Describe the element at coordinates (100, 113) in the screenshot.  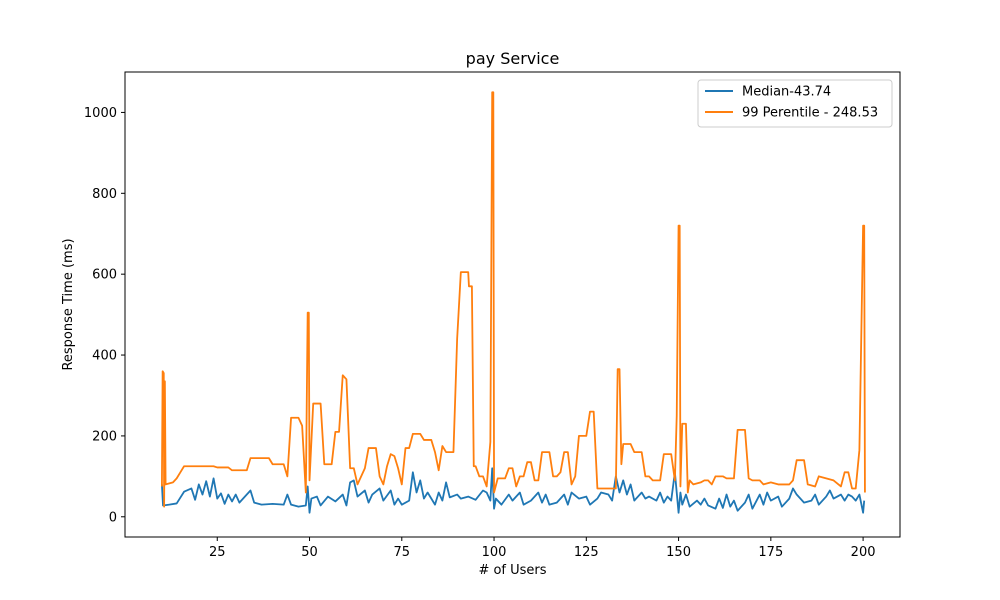
I see `y-tick-label: 1000` at that location.